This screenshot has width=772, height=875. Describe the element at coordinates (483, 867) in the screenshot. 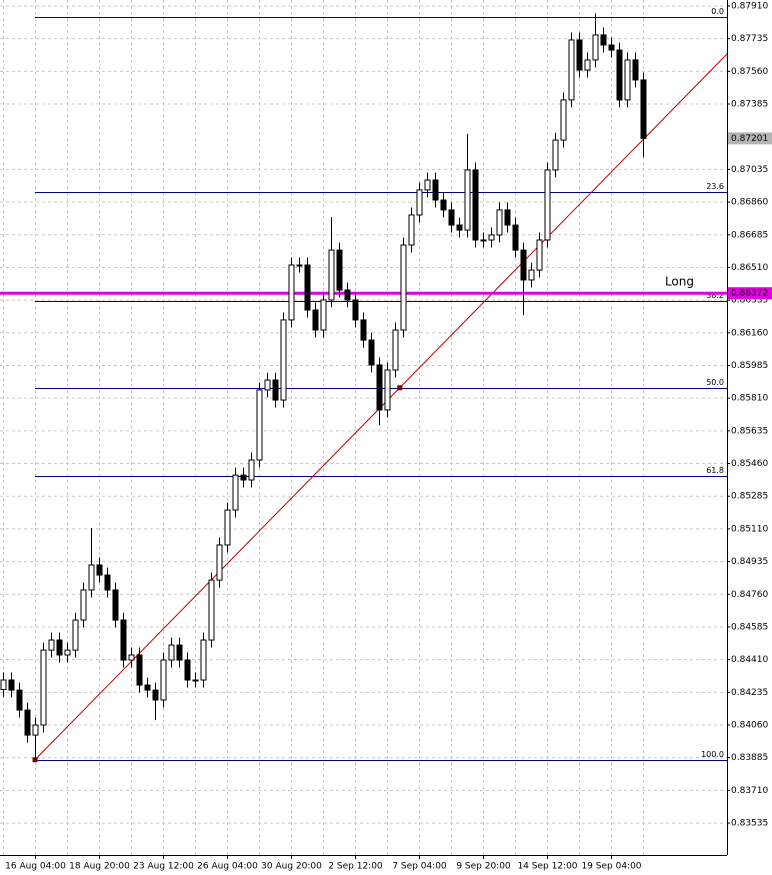

I see `x-tick-label: 9 Sep 20:00` at that location.